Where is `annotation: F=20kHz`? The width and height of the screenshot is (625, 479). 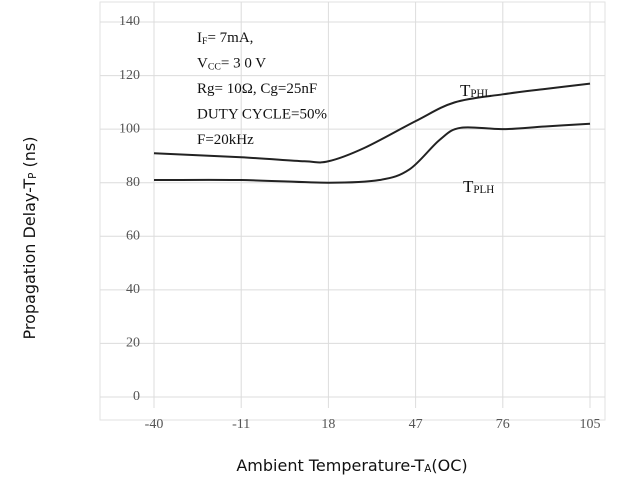 annotation: F=20kHz is located at coordinates (225, 140).